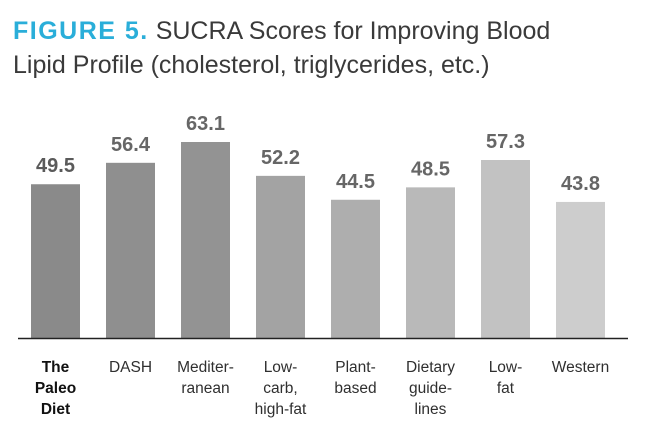 The height and width of the screenshot is (442, 645). I want to click on category-label-5-line-2: based, so click(355, 388).